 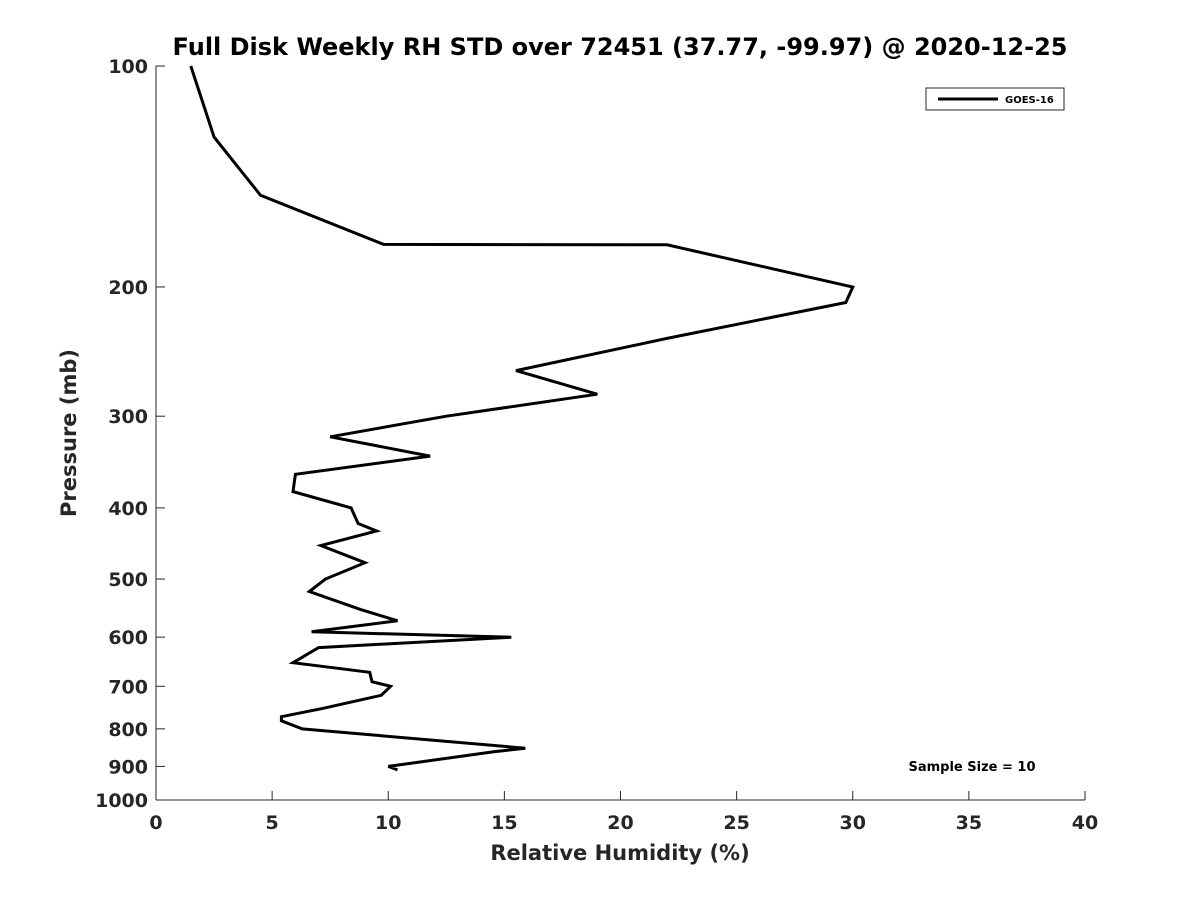 I want to click on x-ticks: 0 5 10 15 20 25 30 35 40, so click(x=623, y=812).